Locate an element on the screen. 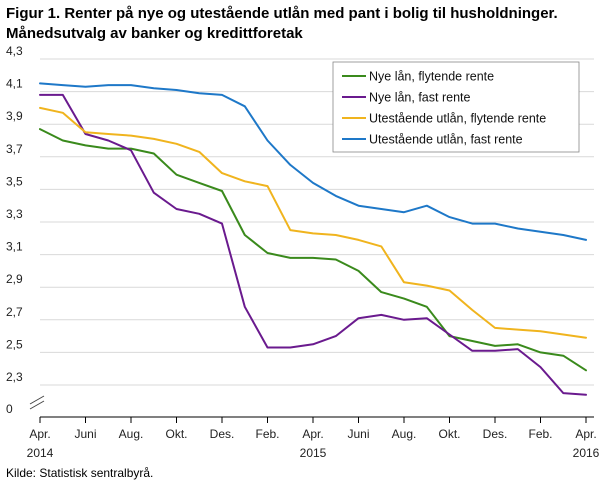 This screenshot has width=609, height=488. y-tick-label: 4,3 is located at coordinates (14, 51).